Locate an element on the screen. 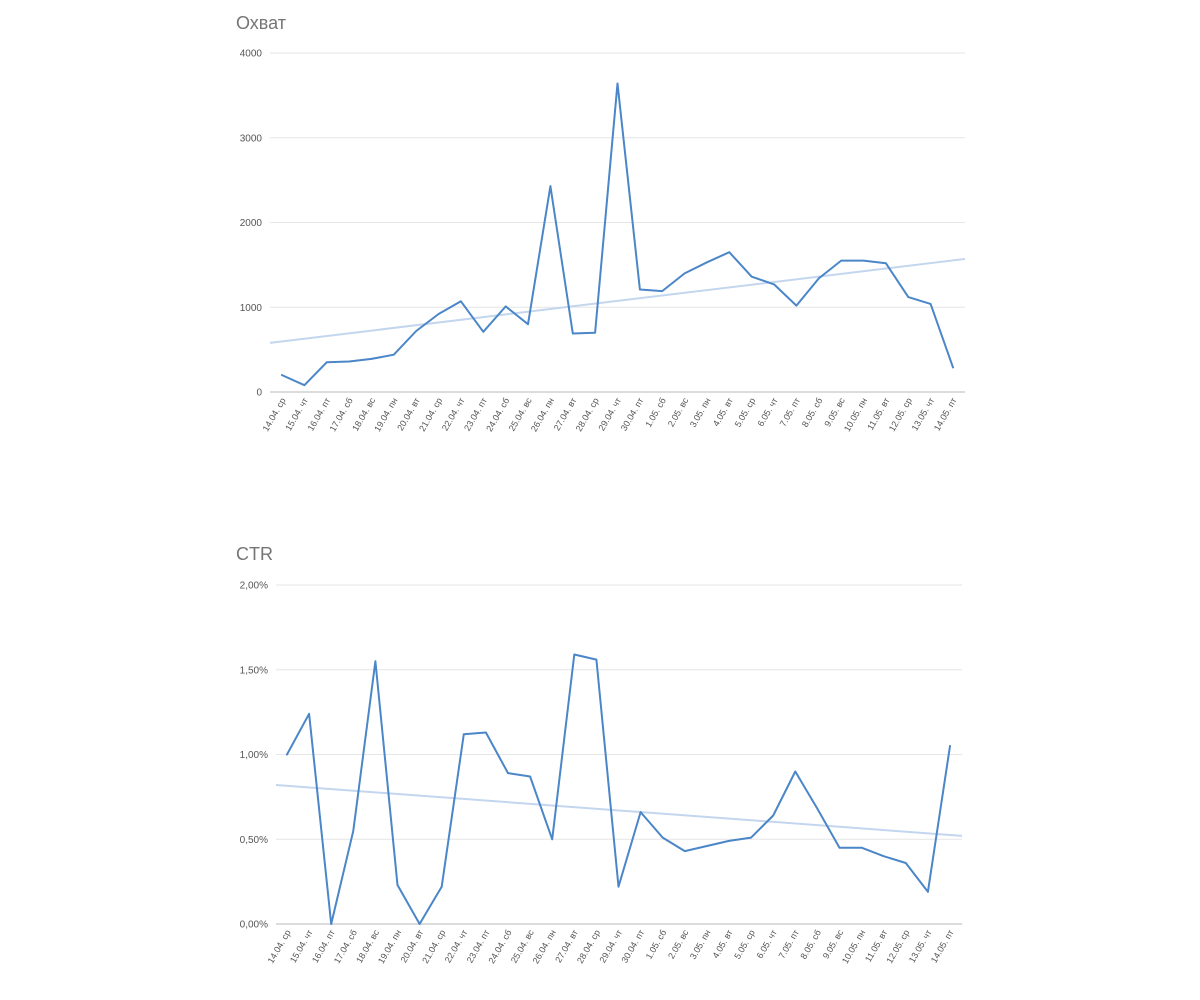 The image size is (1200, 1000). y-tick-label: 0,50% is located at coordinates (254, 840).